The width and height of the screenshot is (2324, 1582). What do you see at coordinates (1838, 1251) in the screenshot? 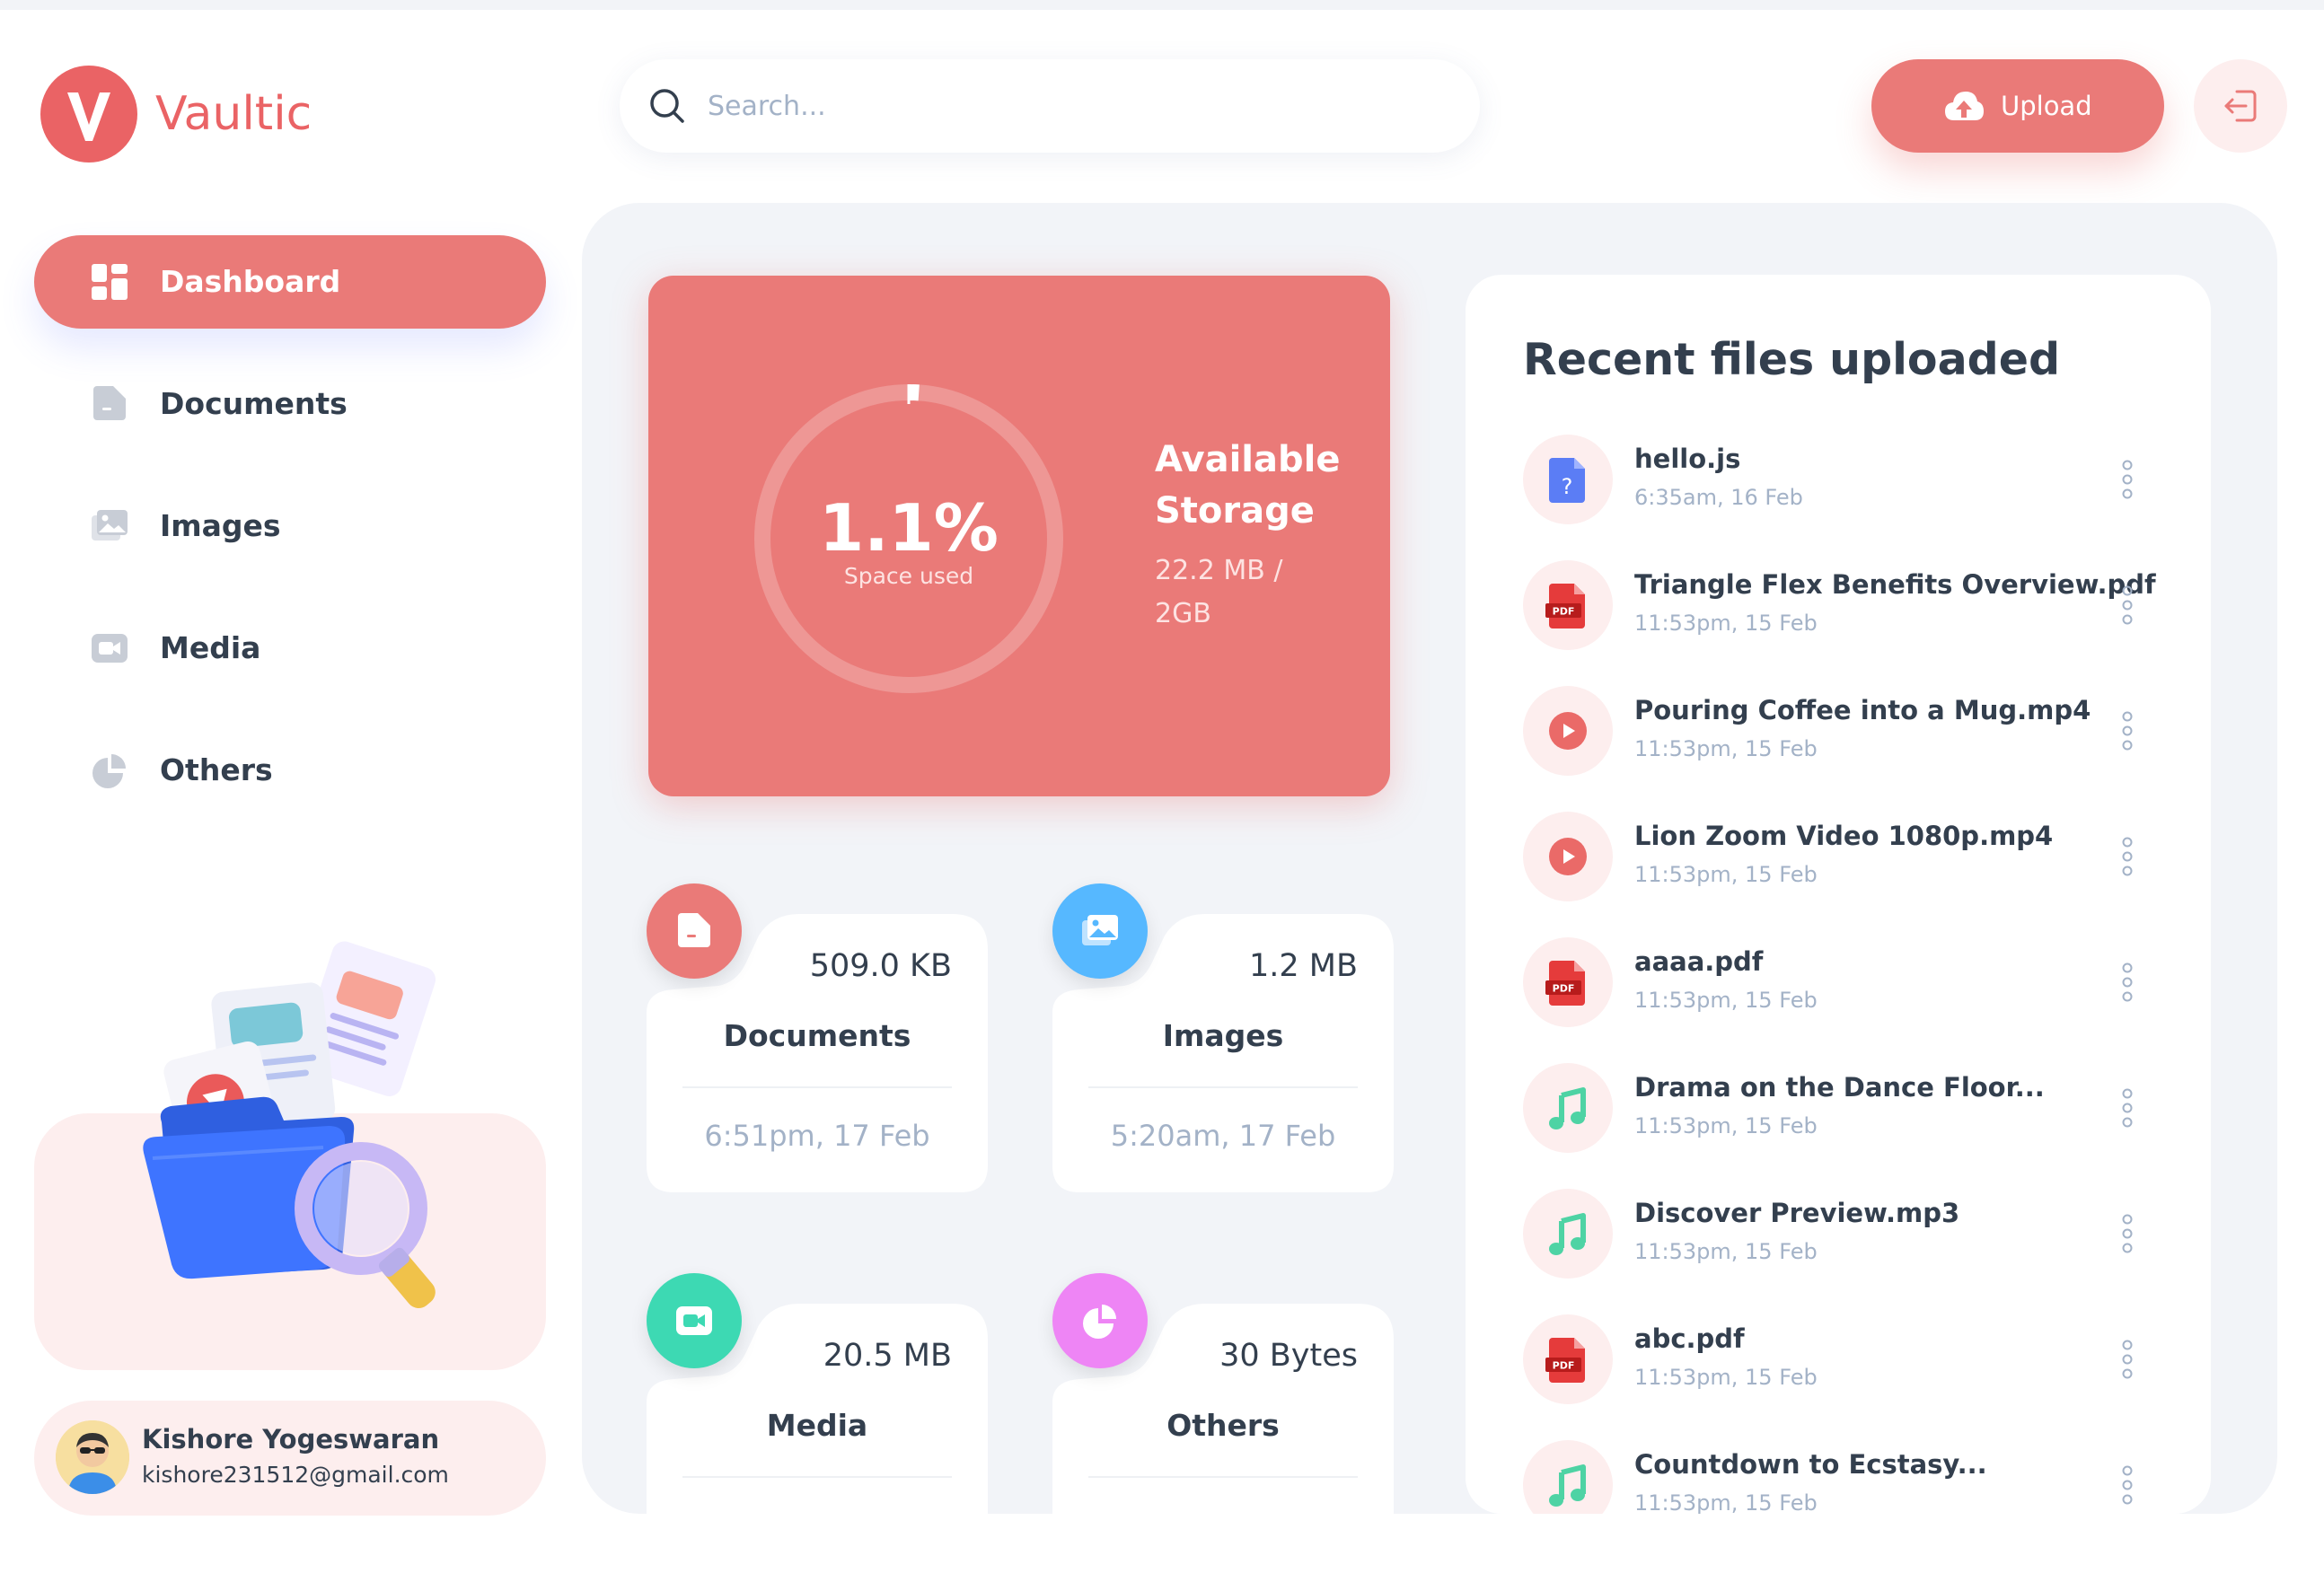
I see `recent-file-row: Discover Preview.mp3 11:53pm, 15 Feb` at bounding box center [1838, 1251].